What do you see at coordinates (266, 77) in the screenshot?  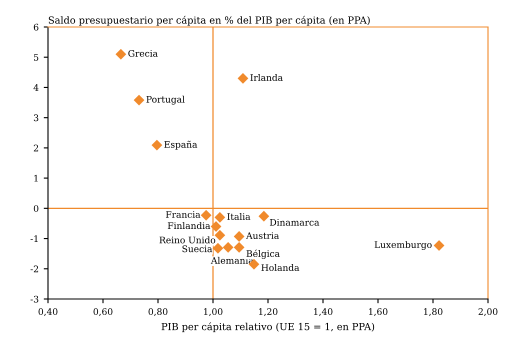 I see `annotation: Irlanda` at bounding box center [266, 77].